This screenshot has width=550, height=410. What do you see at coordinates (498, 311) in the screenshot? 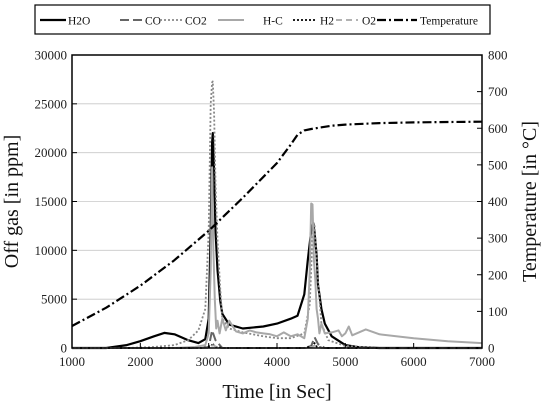
I see `right-y-tick-label: 100` at bounding box center [498, 311].